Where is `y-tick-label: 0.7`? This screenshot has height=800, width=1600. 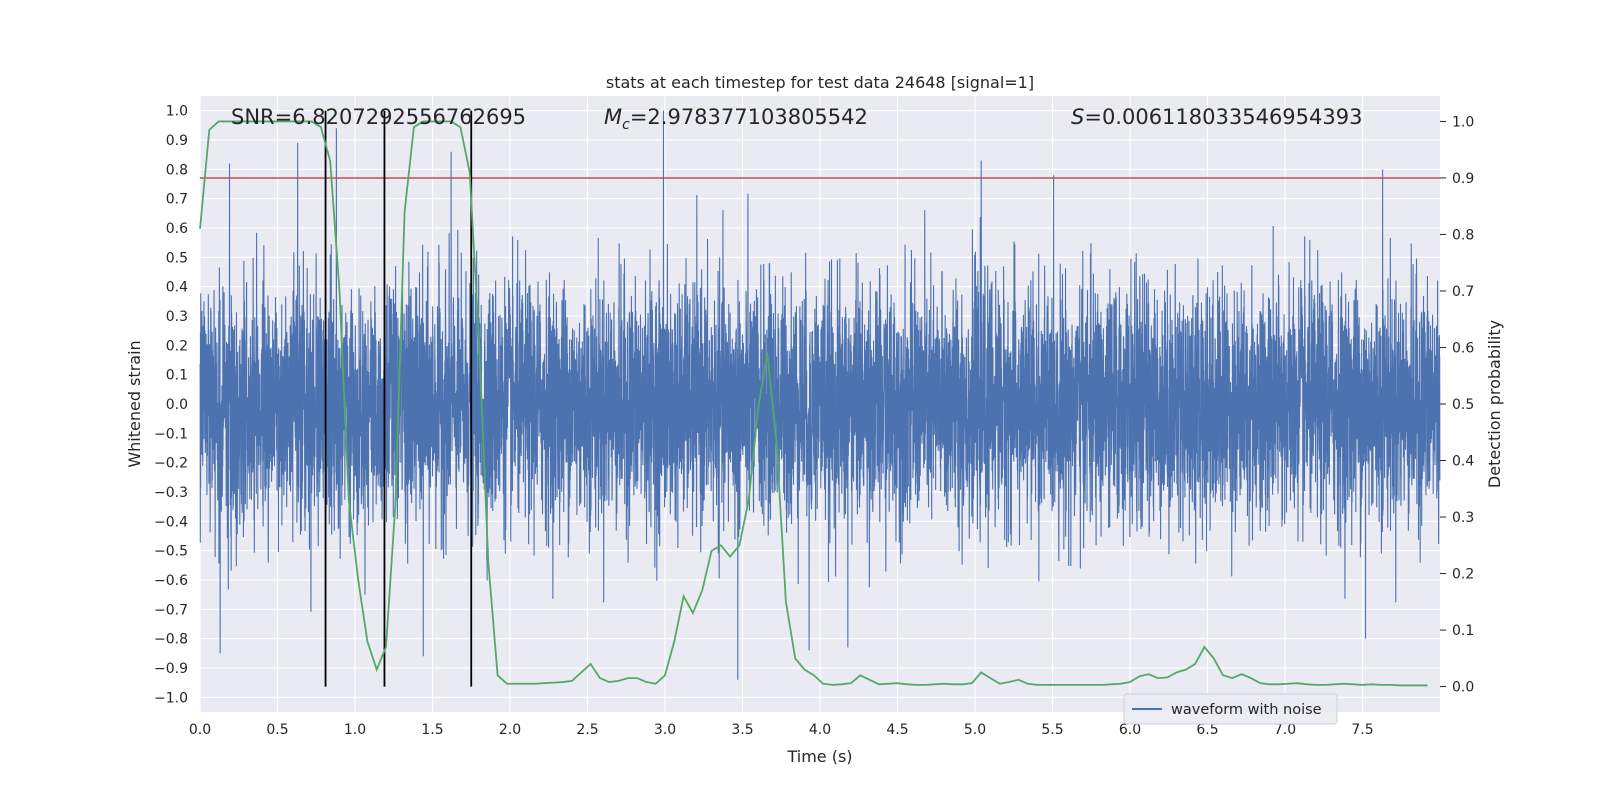
y-tick-label: 0.7 is located at coordinates (177, 200).